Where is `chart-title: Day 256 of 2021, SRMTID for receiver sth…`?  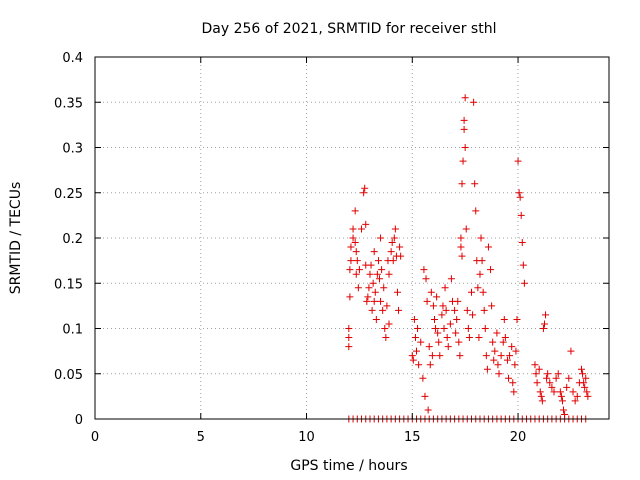 chart-title: Day 256 of 2021, SRMTID for receiver sth… is located at coordinates (349, 29).